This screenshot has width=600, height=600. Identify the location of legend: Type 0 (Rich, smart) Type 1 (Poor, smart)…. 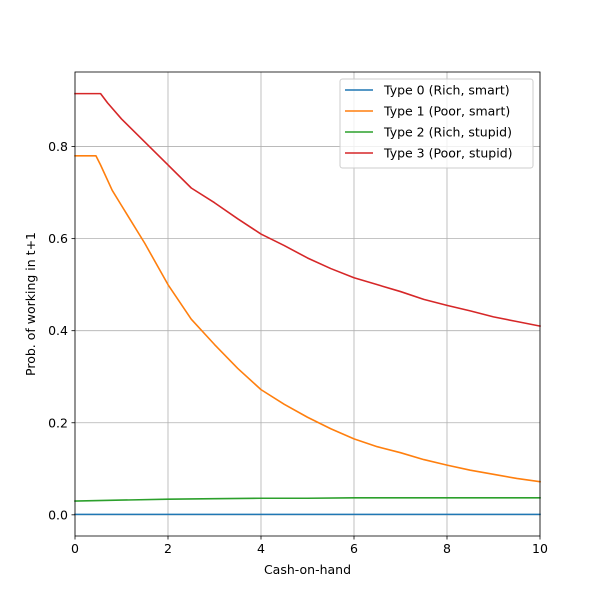
(436, 123).